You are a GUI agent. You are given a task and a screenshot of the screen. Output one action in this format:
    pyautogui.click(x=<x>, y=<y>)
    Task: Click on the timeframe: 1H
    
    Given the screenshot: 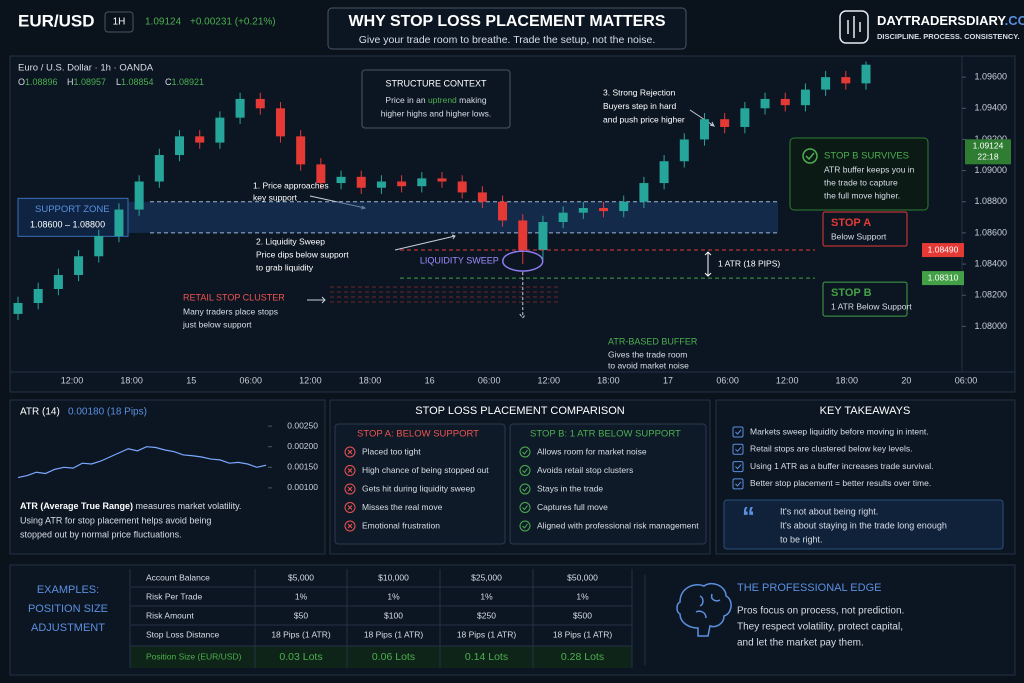 What is the action you would take?
    pyautogui.click(x=119, y=22)
    